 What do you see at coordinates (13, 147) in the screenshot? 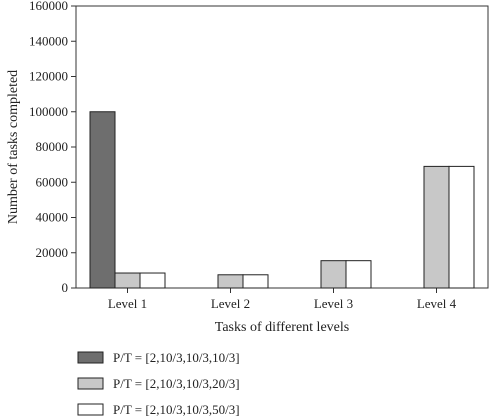
I see `y-axis-title: Number of tasks completed` at bounding box center [13, 147].